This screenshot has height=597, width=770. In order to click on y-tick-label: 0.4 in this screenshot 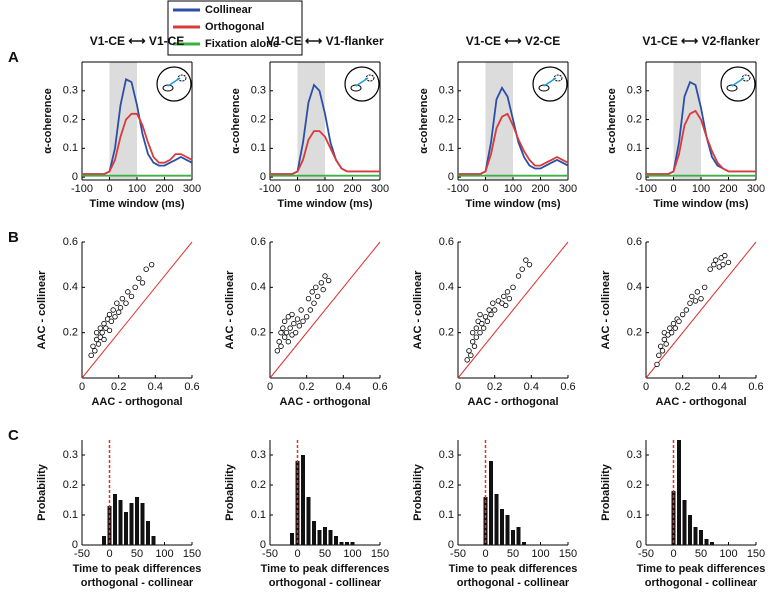, I will do `click(258, 287)`.